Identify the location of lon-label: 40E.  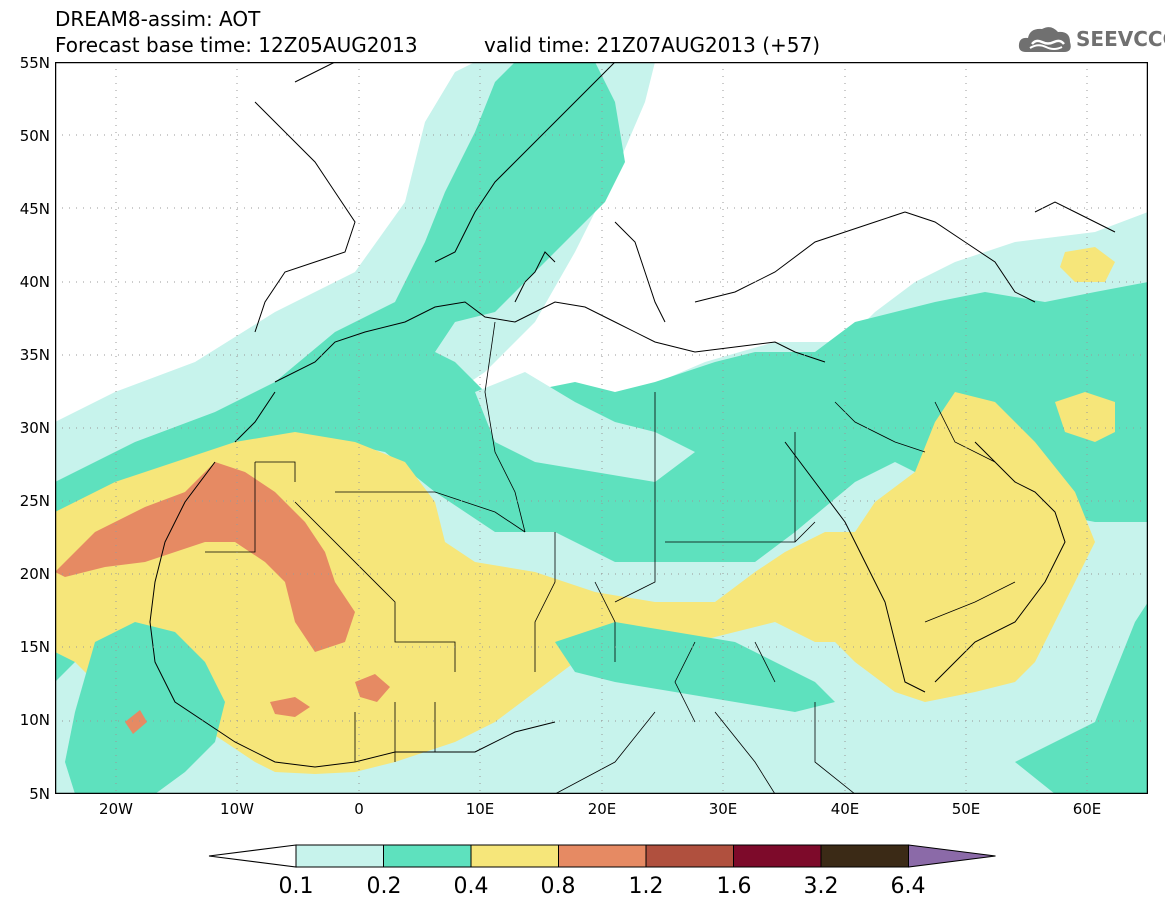
(845, 809).